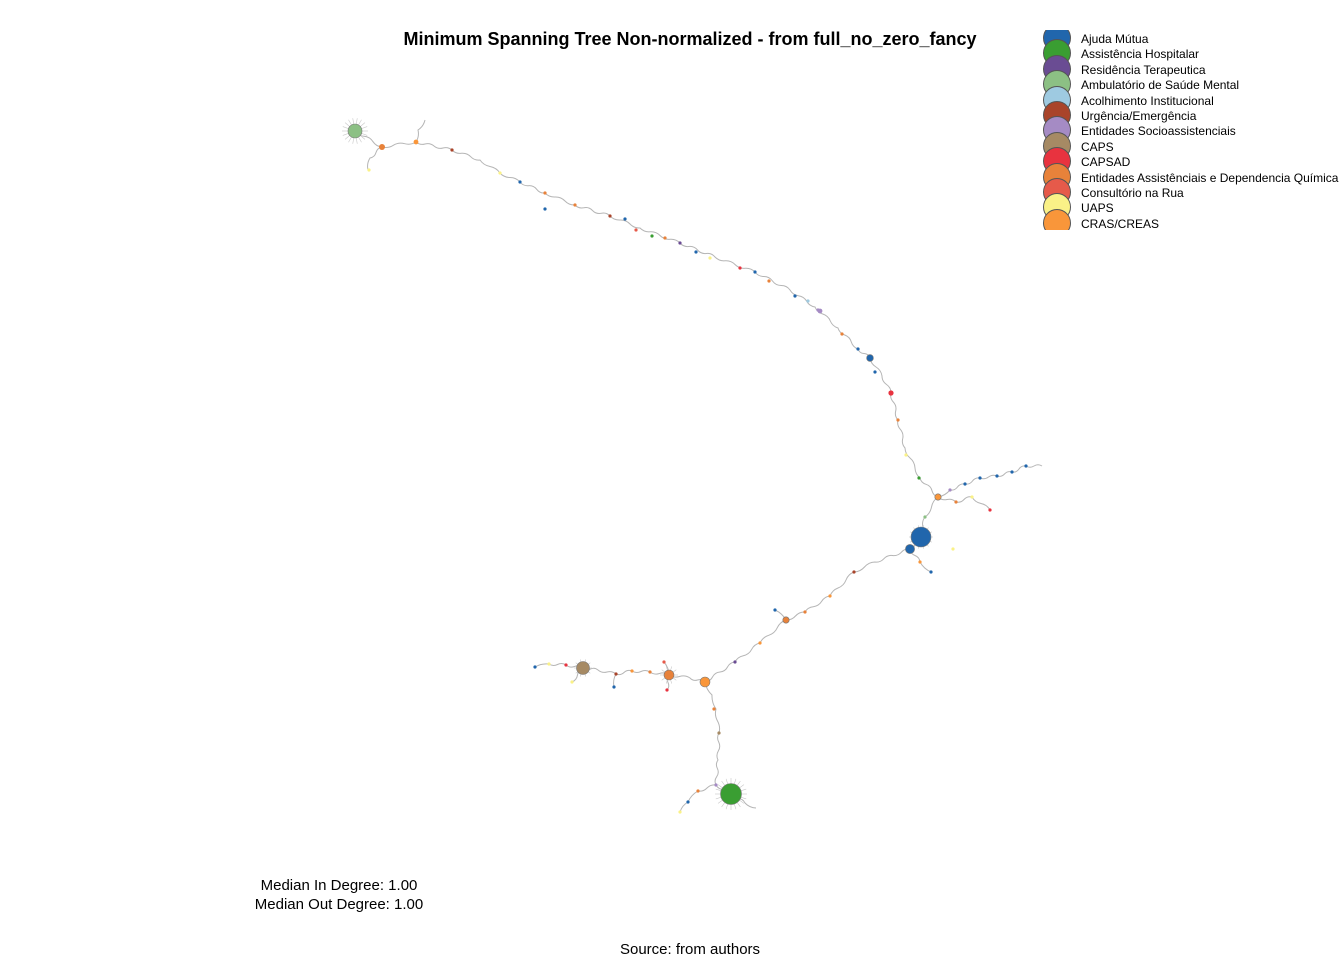 Image resolution: width=1344 pixels, height=960 pixels. Describe the element at coordinates (1057, 219) in the screenshot. I see `legend-swatch` at that location.